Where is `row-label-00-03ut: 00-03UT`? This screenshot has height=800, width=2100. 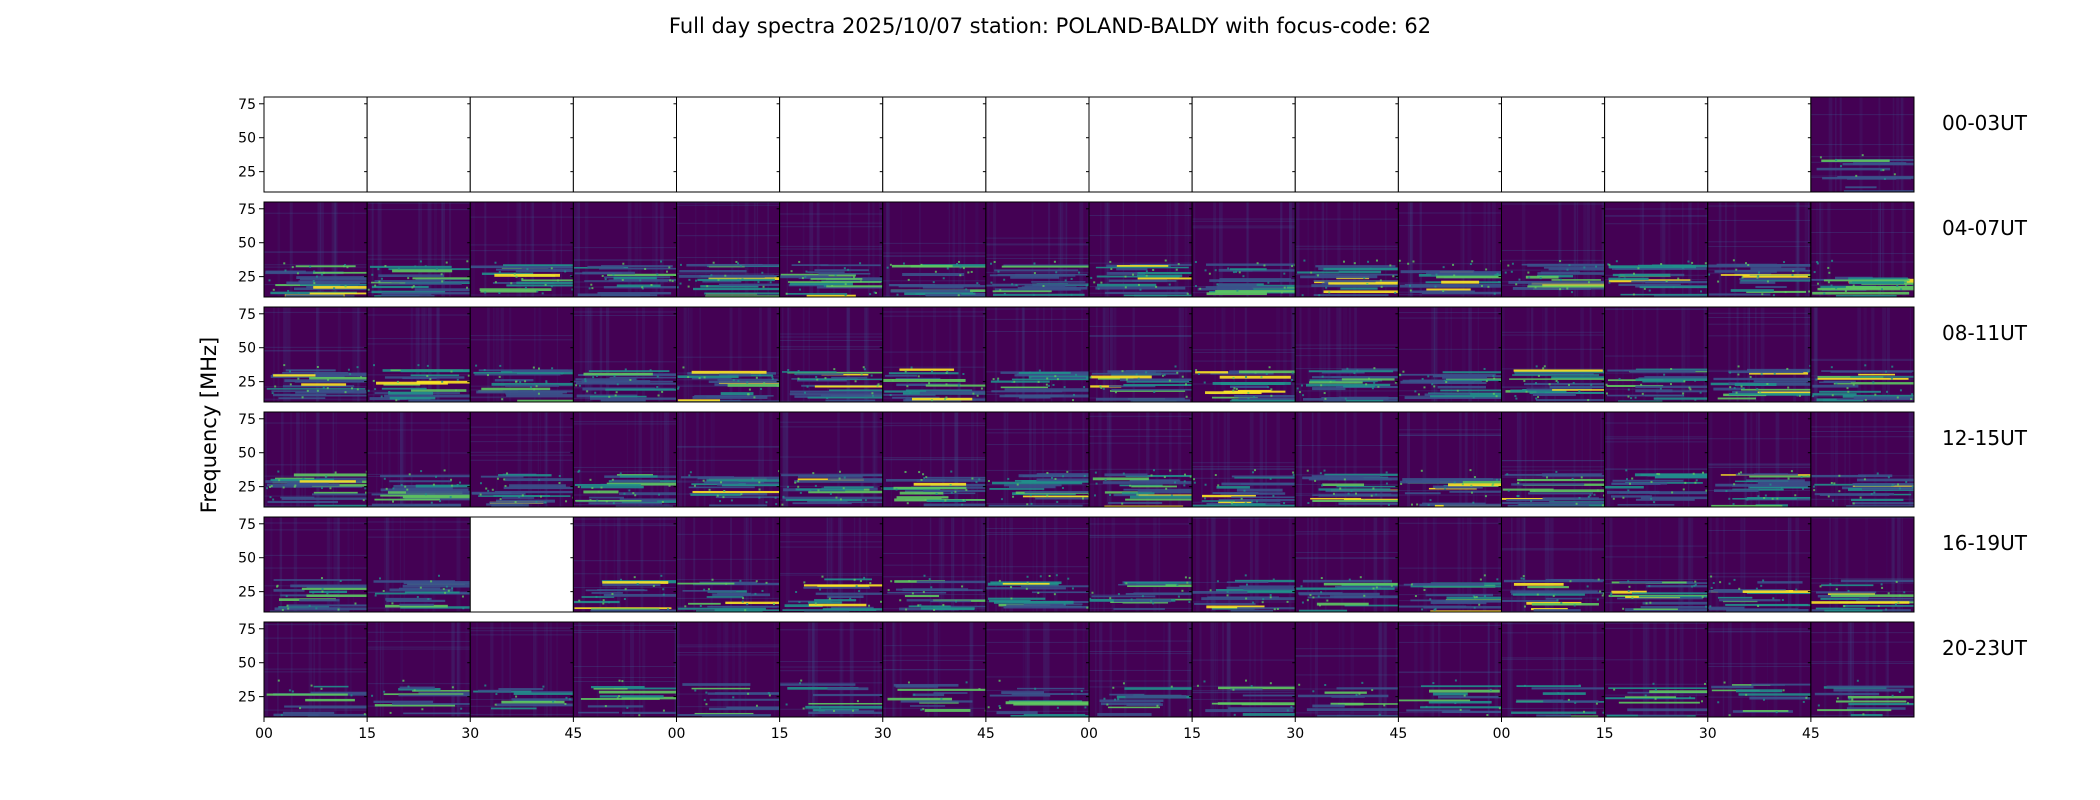 row-label-00-03ut: 00-03UT is located at coordinates (1985, 123).